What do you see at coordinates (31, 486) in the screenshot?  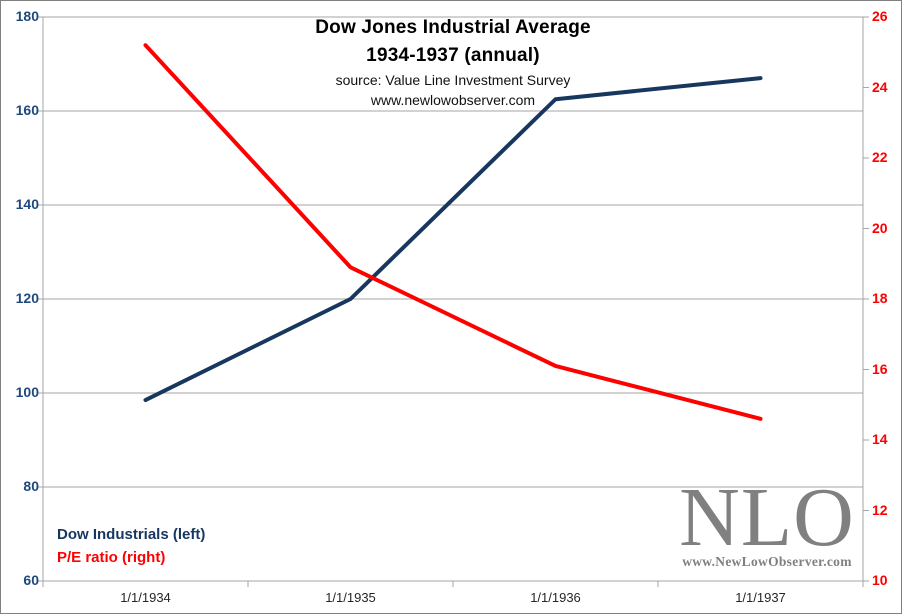 I see `left-axis-label: 80` at bounding box center [31, 486].